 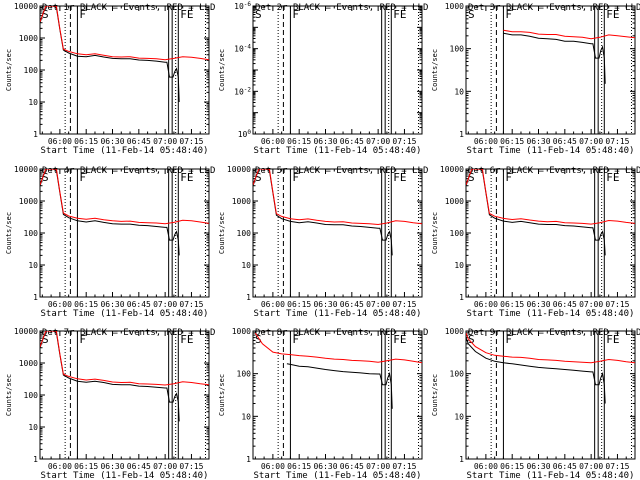 What do you see at coordinates (242, 91) in the screenshot?
I see `y-tick-label: 10⁻²` at bounding box center [242, 91].